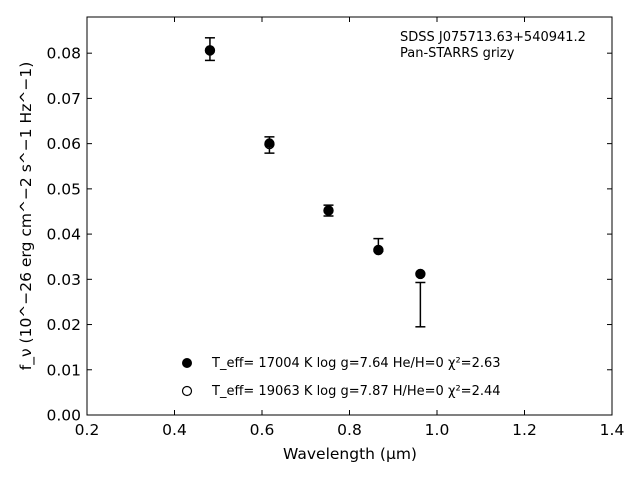 Image resolution: width=640 pixels, height=480 pixels. Describe the element at coordinates (63, 144) in the screenshot. I see `y-tick-label: 0.06` at that location.